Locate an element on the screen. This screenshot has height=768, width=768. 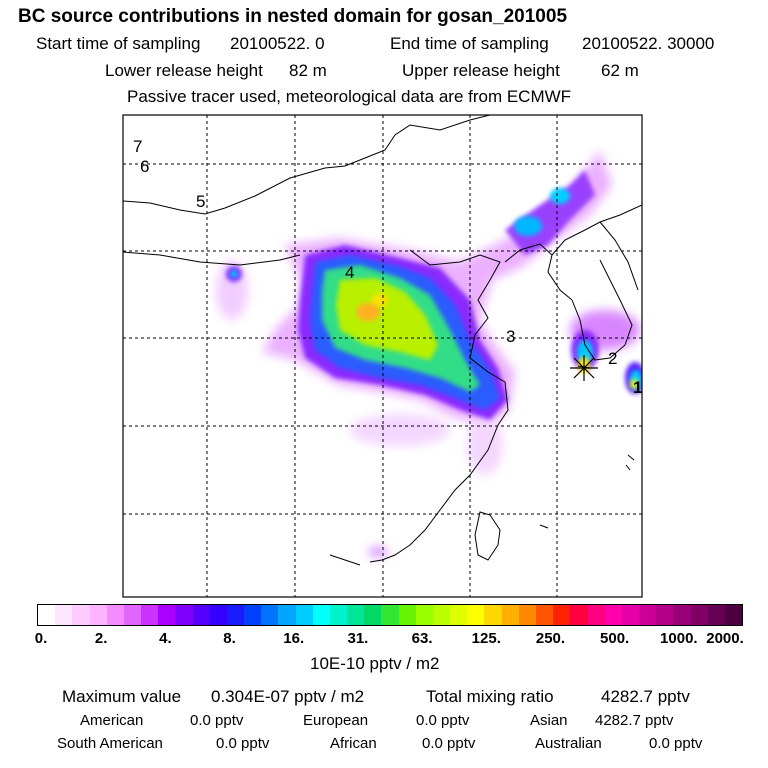
total-mixing-label: Total mixing ratio is located at coordinates (490, 696).